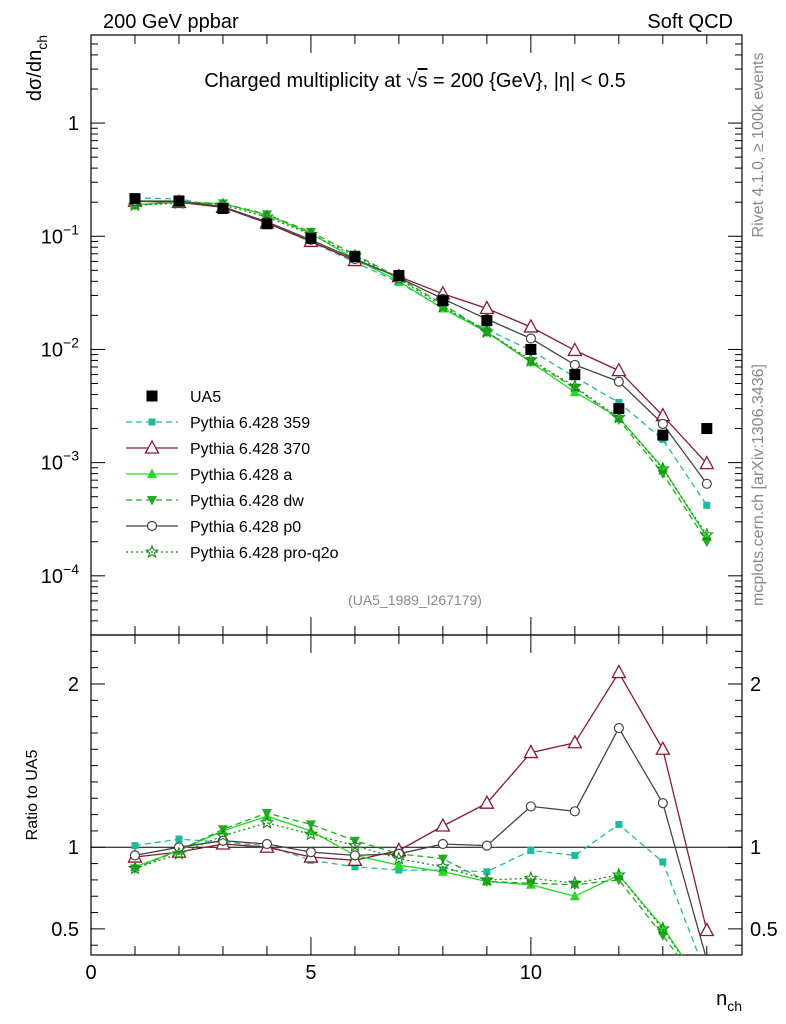 The height and width of the screenshot is (1024, 786). I want to click on legend-label-pythia-6-428-359: Pythia 6.428 359, so click(250, 423).